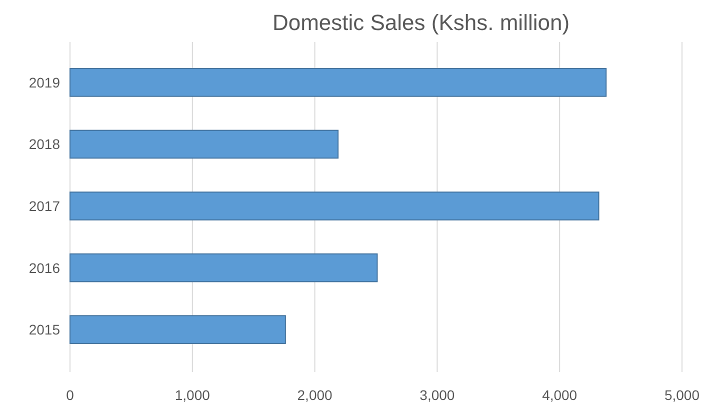 This screenshot has width=702, height=412. What do you see at coordinates (437, 395) in the screenshot?
I see `x-tick-label: 3,000` at bounding box center [437, 395].